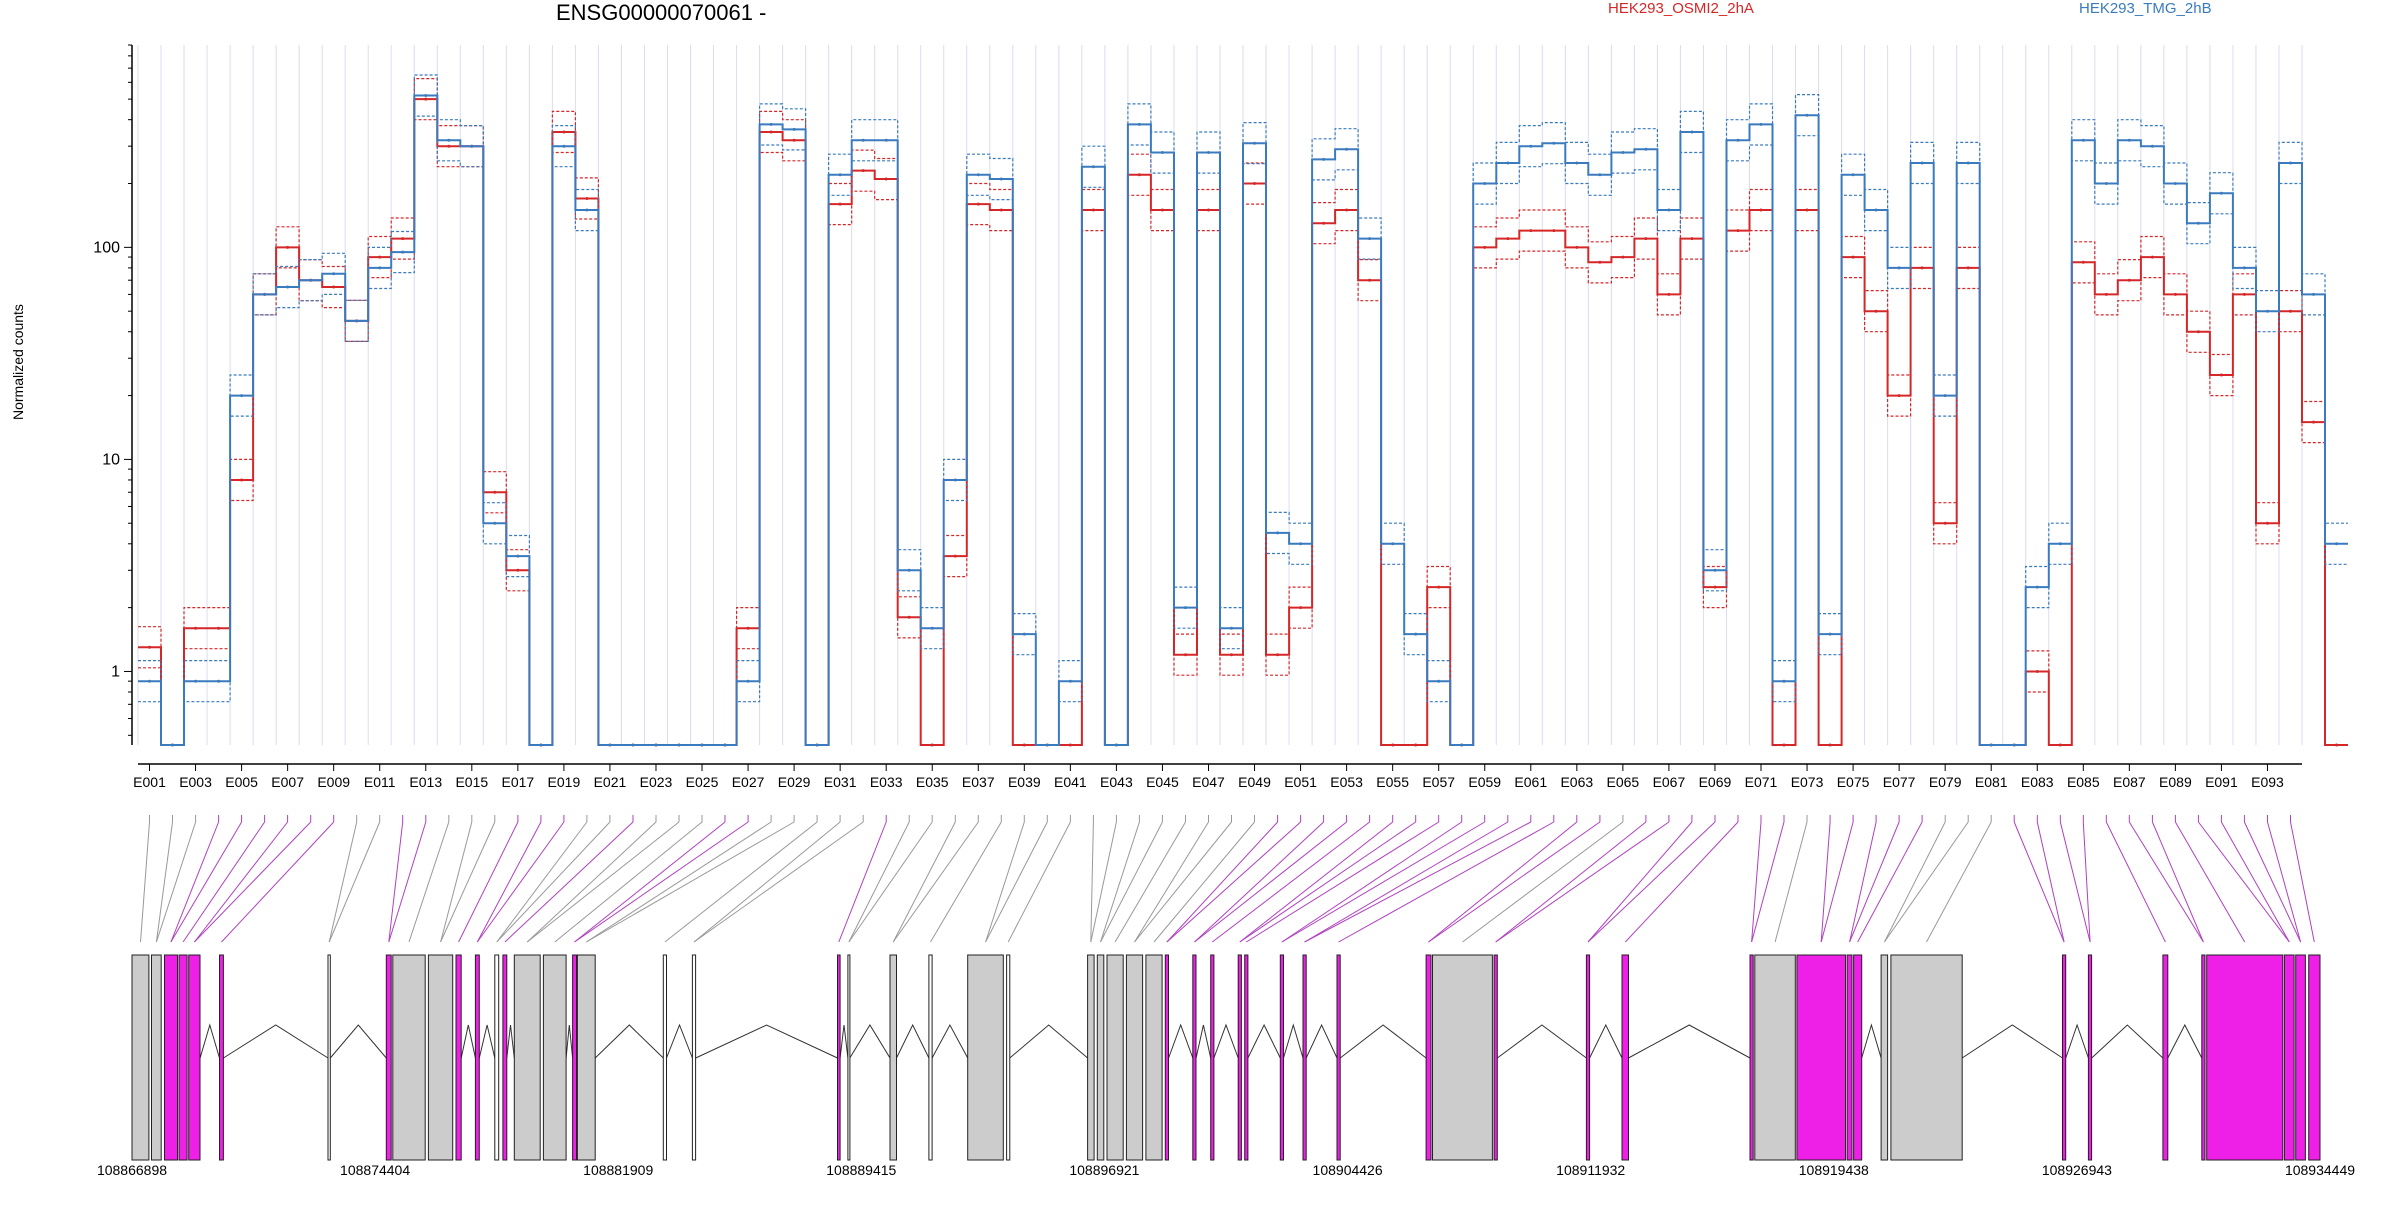 Image resolution: width=2400 pixels, height=1205 pixels. I want to click on coordinate-label: 108874404, so click(375, 1170).